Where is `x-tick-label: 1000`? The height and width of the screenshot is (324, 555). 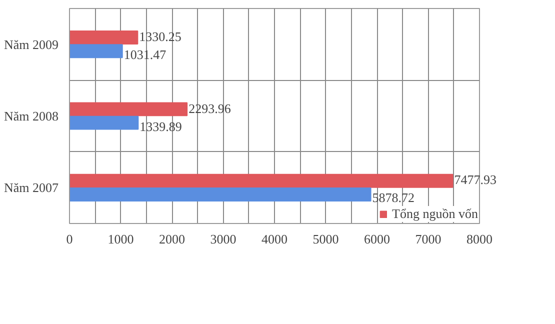
x-tick-label: 1000 is located at coordinates (121, 239).